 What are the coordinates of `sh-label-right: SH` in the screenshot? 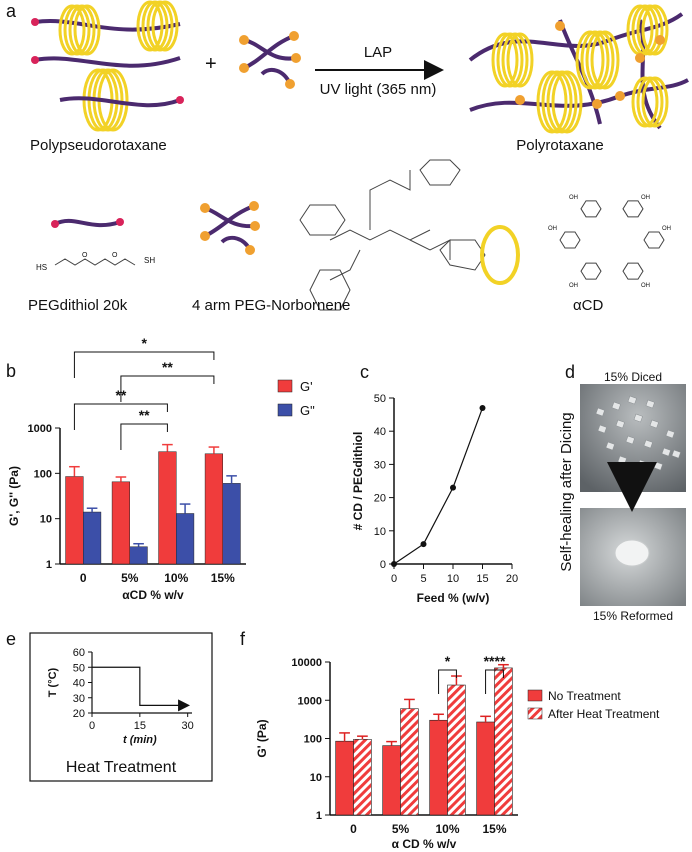 It's located at (149, 260).